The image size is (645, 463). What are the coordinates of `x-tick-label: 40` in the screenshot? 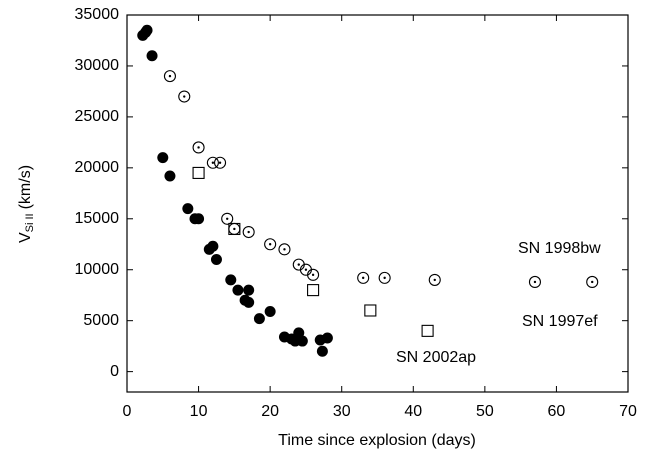 It's located at (413, 411).